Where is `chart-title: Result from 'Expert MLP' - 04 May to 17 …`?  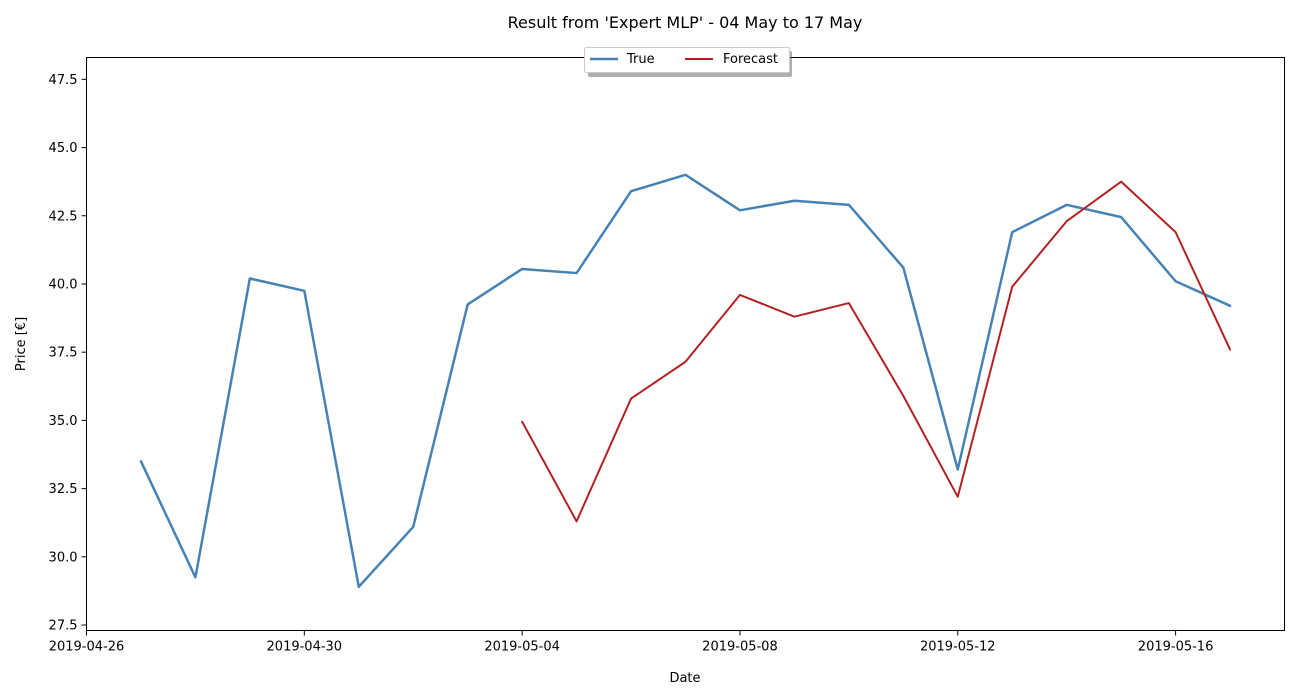 chart-title: Result from 'Expert MLP' - 04 May to 17 … is located at coordinates (685, 22).